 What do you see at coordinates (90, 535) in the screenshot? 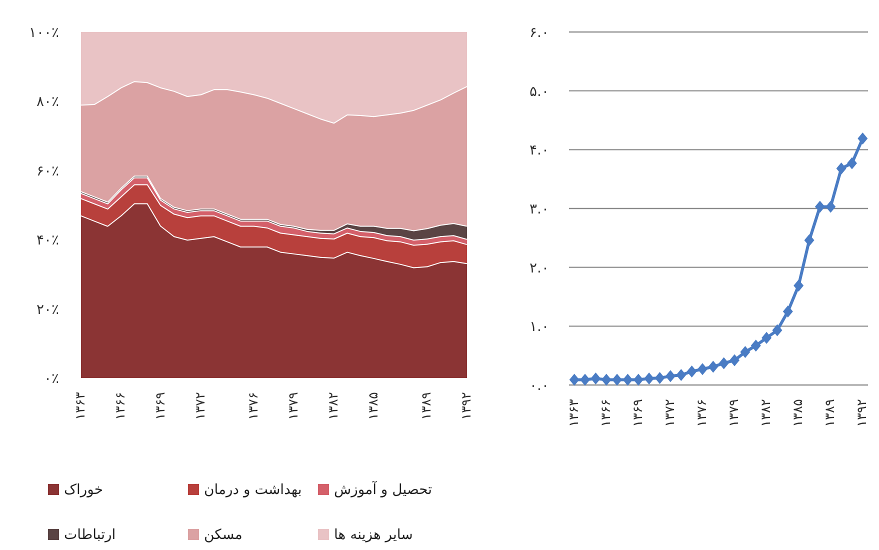
I see `legend-label: ارتباطات` at bounding box center [90, 535].